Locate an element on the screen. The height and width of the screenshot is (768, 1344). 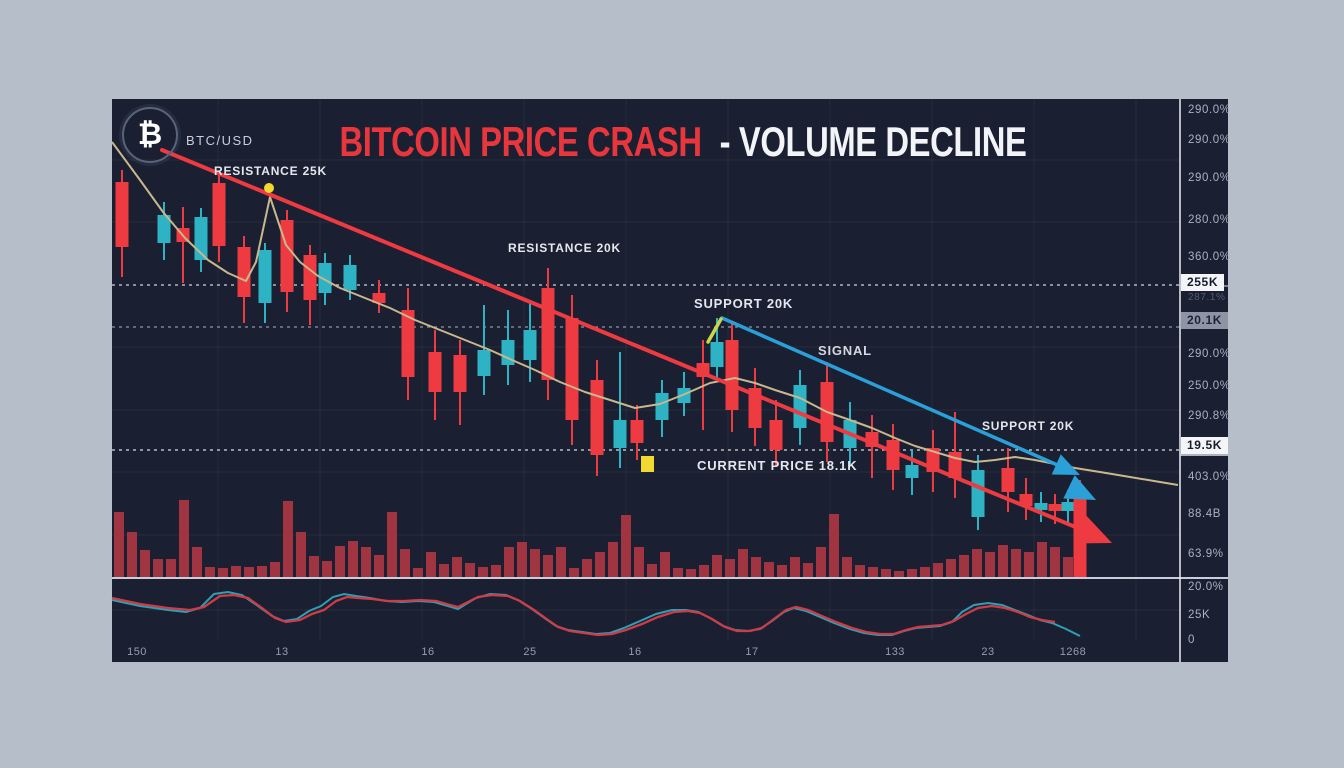
chart-title: BITCOIN PRICE CRASH - VOLUME DECLINE is located at coordinates (683, 142).